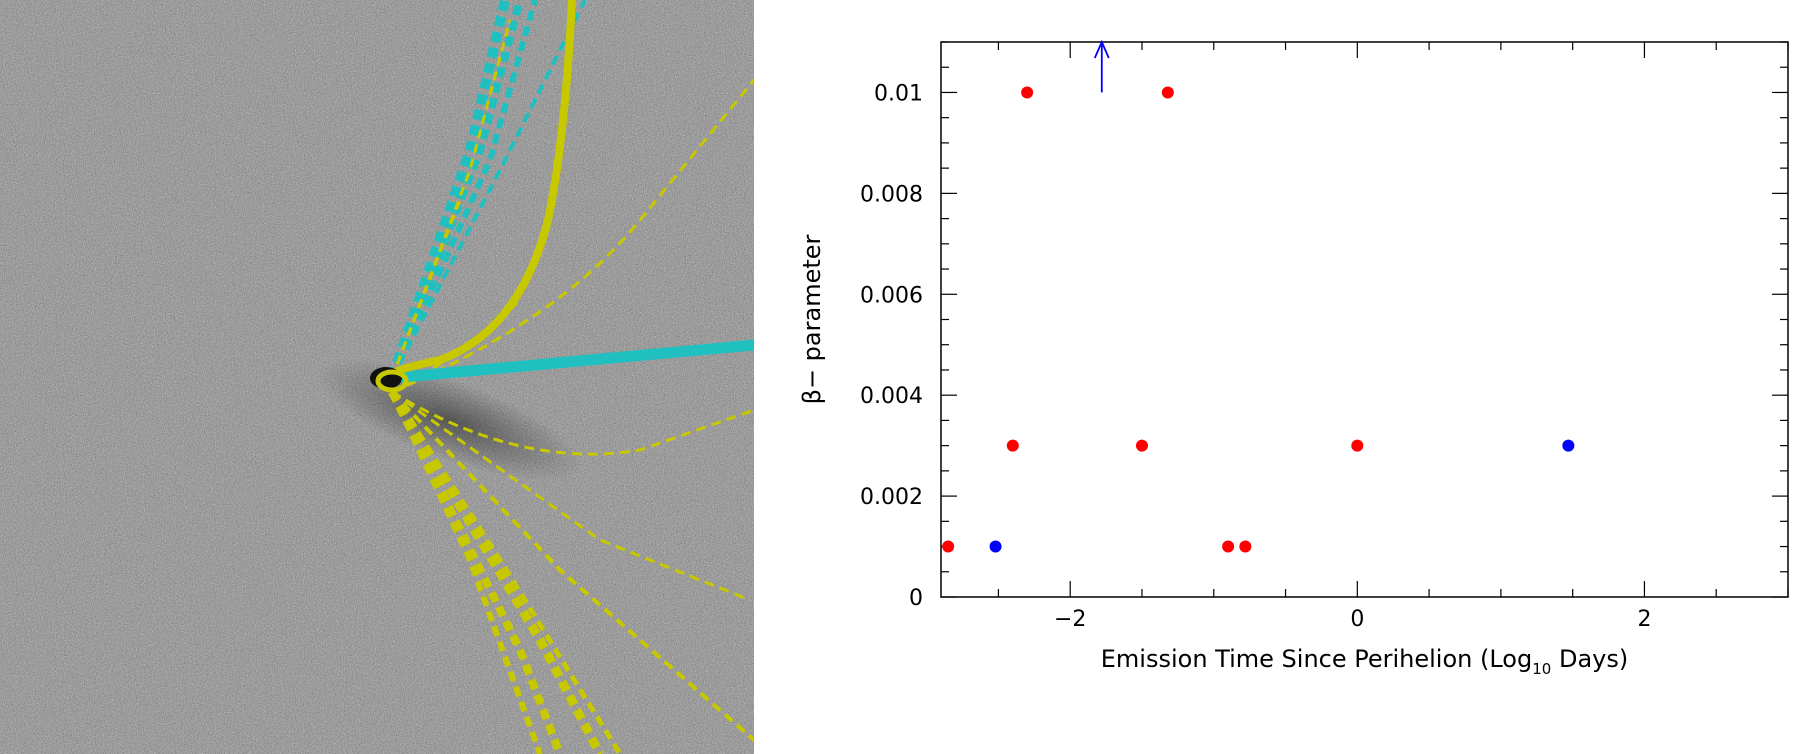  I want to click on x-tick-label: 2, so click(1644, 619).